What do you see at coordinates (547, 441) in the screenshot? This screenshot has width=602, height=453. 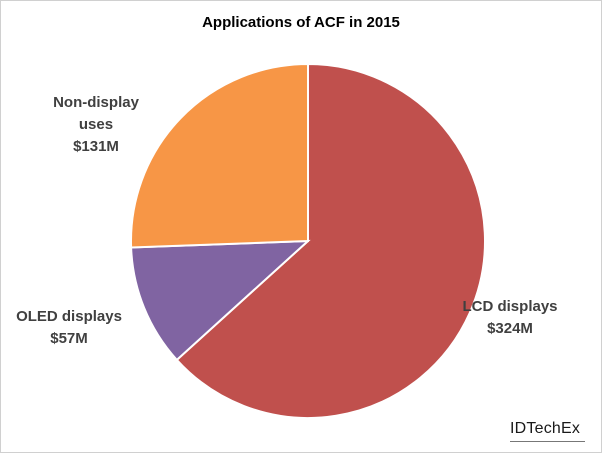 I see `logo-underline` at bounding box center [547, 441].